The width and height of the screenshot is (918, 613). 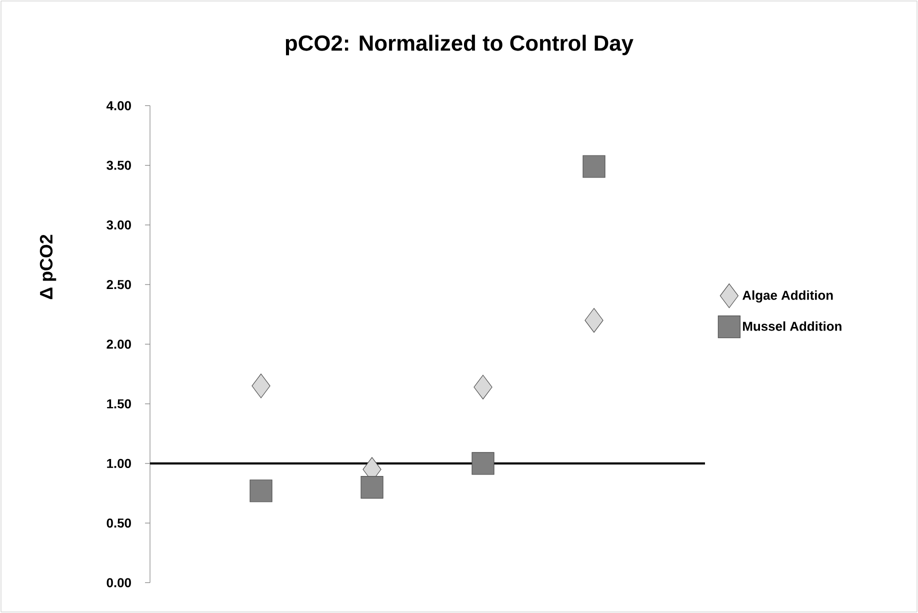 I want to click on legend-label: Mussel Addition, so click(x=792, y=326).